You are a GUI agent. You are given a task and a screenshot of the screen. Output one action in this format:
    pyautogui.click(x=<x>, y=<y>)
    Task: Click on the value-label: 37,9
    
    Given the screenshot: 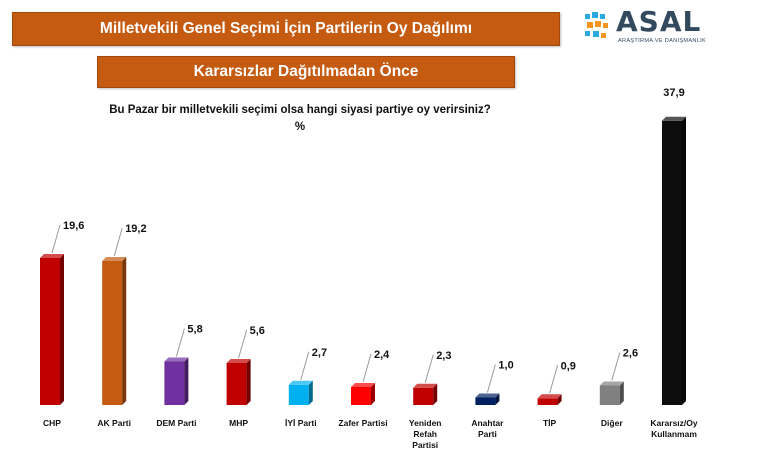 What is the action you would take?
    pyautogui.click(x=673, y=93)
    